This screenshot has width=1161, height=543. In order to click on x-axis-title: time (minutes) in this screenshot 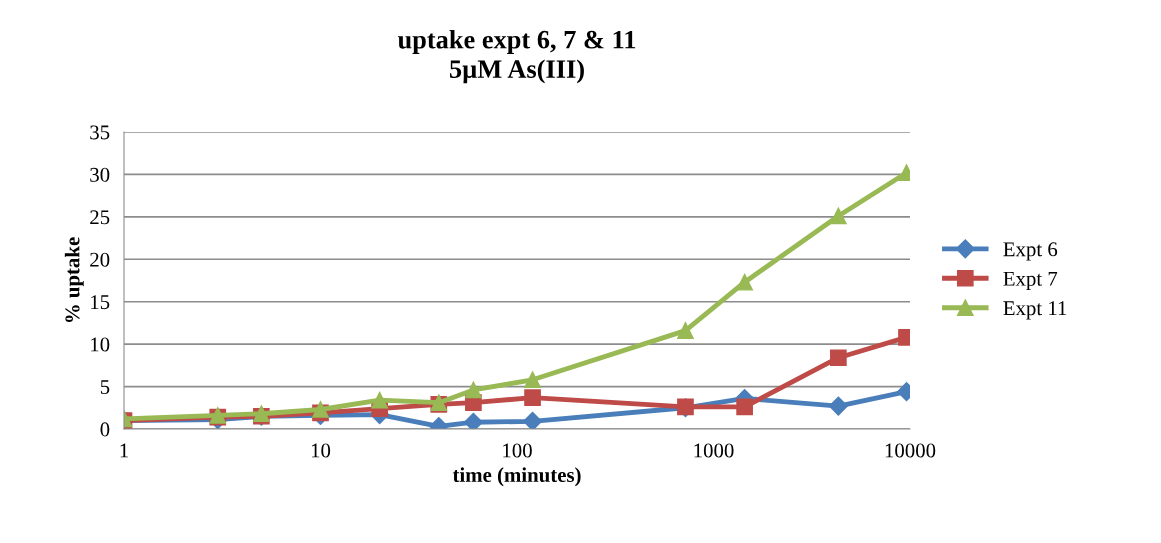, I will do `click(516, 477)`.